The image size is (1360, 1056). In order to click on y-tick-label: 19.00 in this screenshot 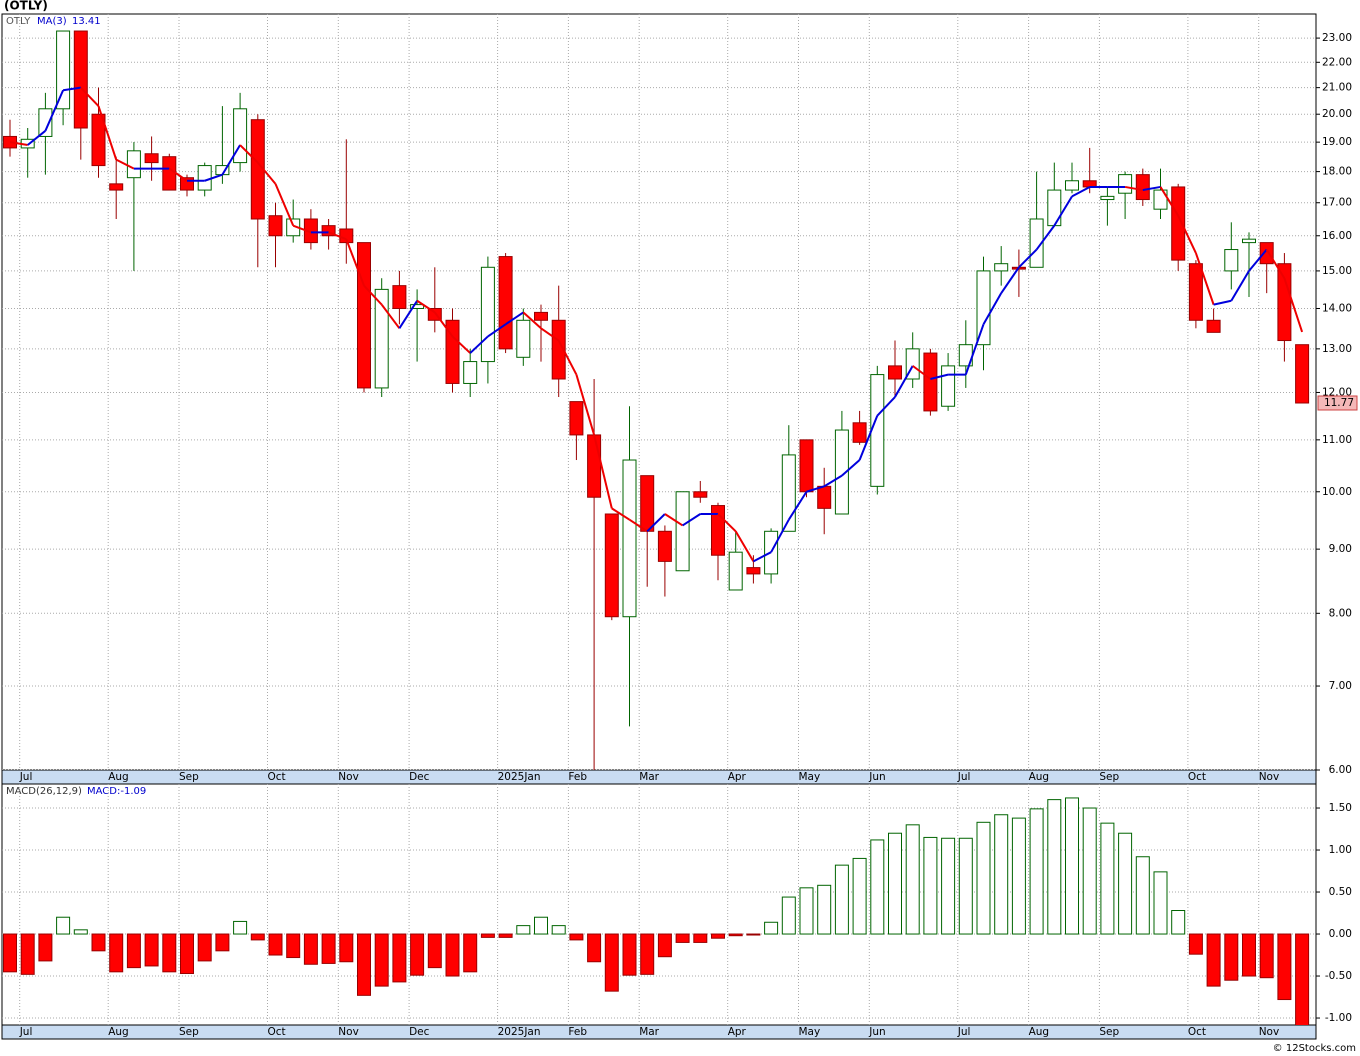, I will do `click(1337, 142)`.